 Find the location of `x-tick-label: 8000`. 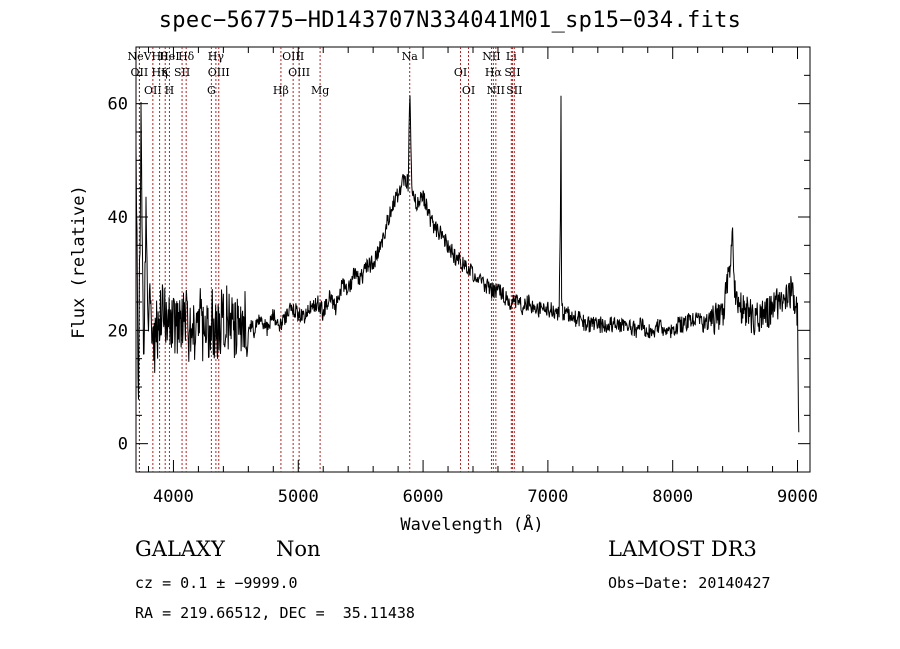

x-tick-label: 8000 is located at coordinates (672, 497).